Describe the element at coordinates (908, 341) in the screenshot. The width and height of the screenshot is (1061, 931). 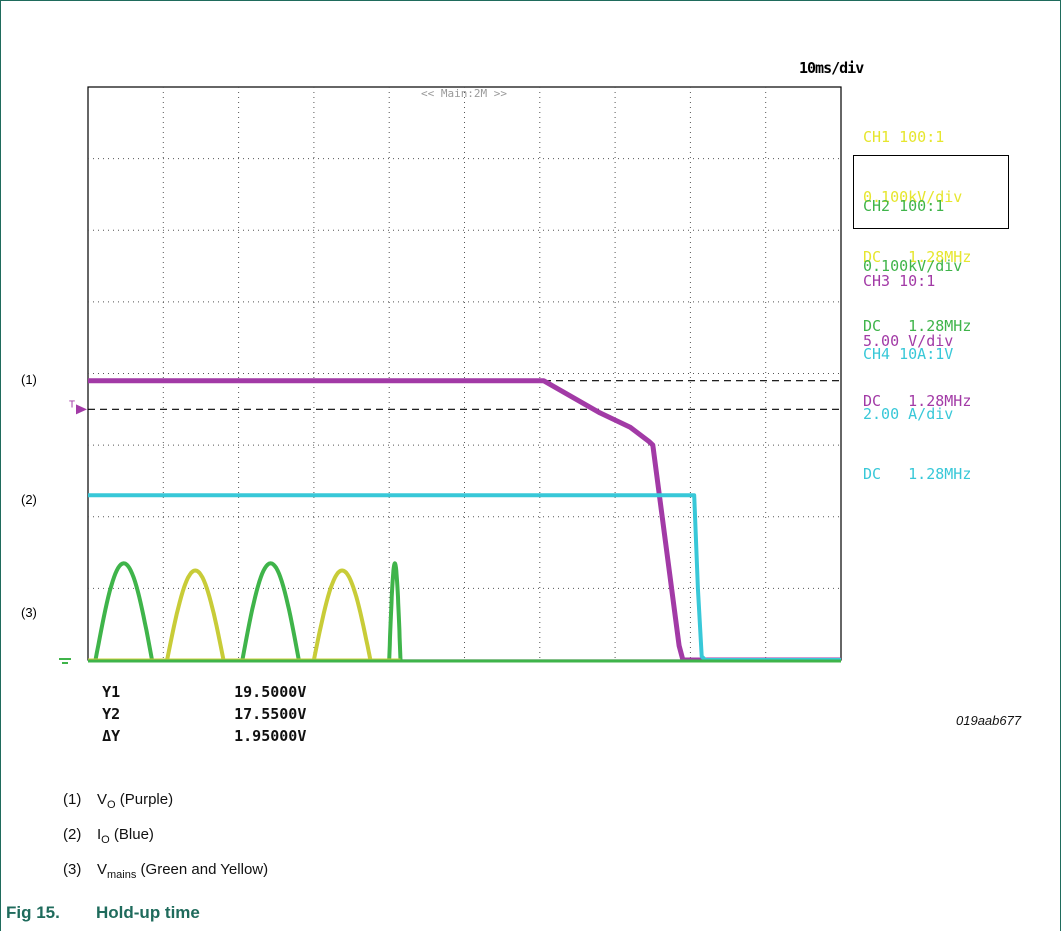
I see `ch3-scale: 5.00 V/div` at that location.